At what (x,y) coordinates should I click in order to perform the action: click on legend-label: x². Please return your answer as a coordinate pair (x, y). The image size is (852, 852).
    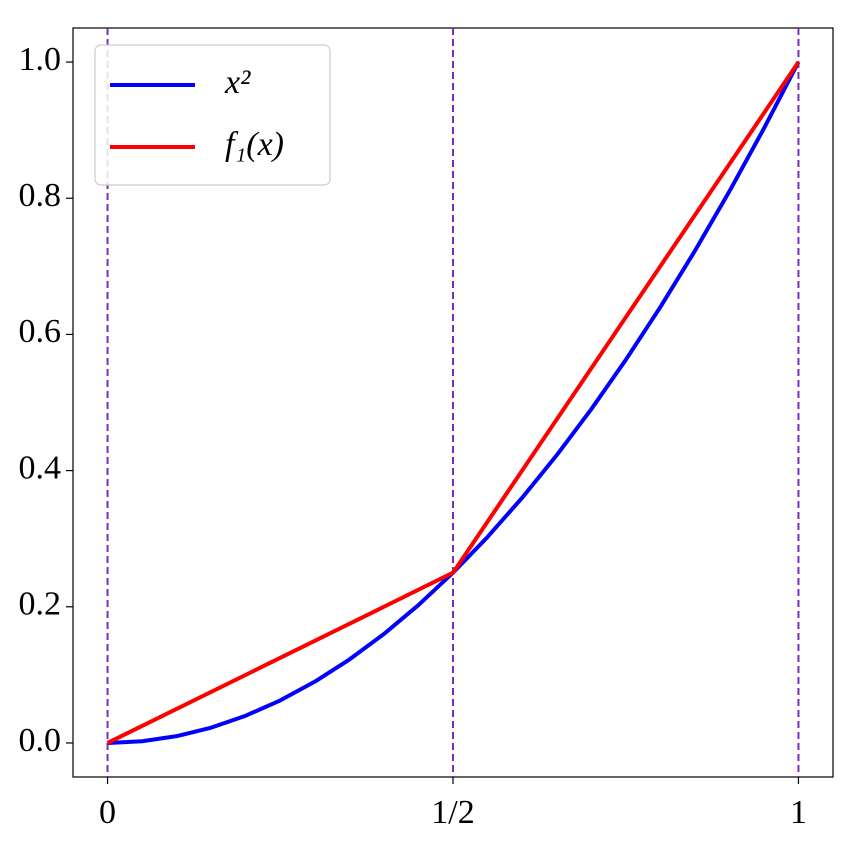
    Looking at the image, I should click on (237, 82).